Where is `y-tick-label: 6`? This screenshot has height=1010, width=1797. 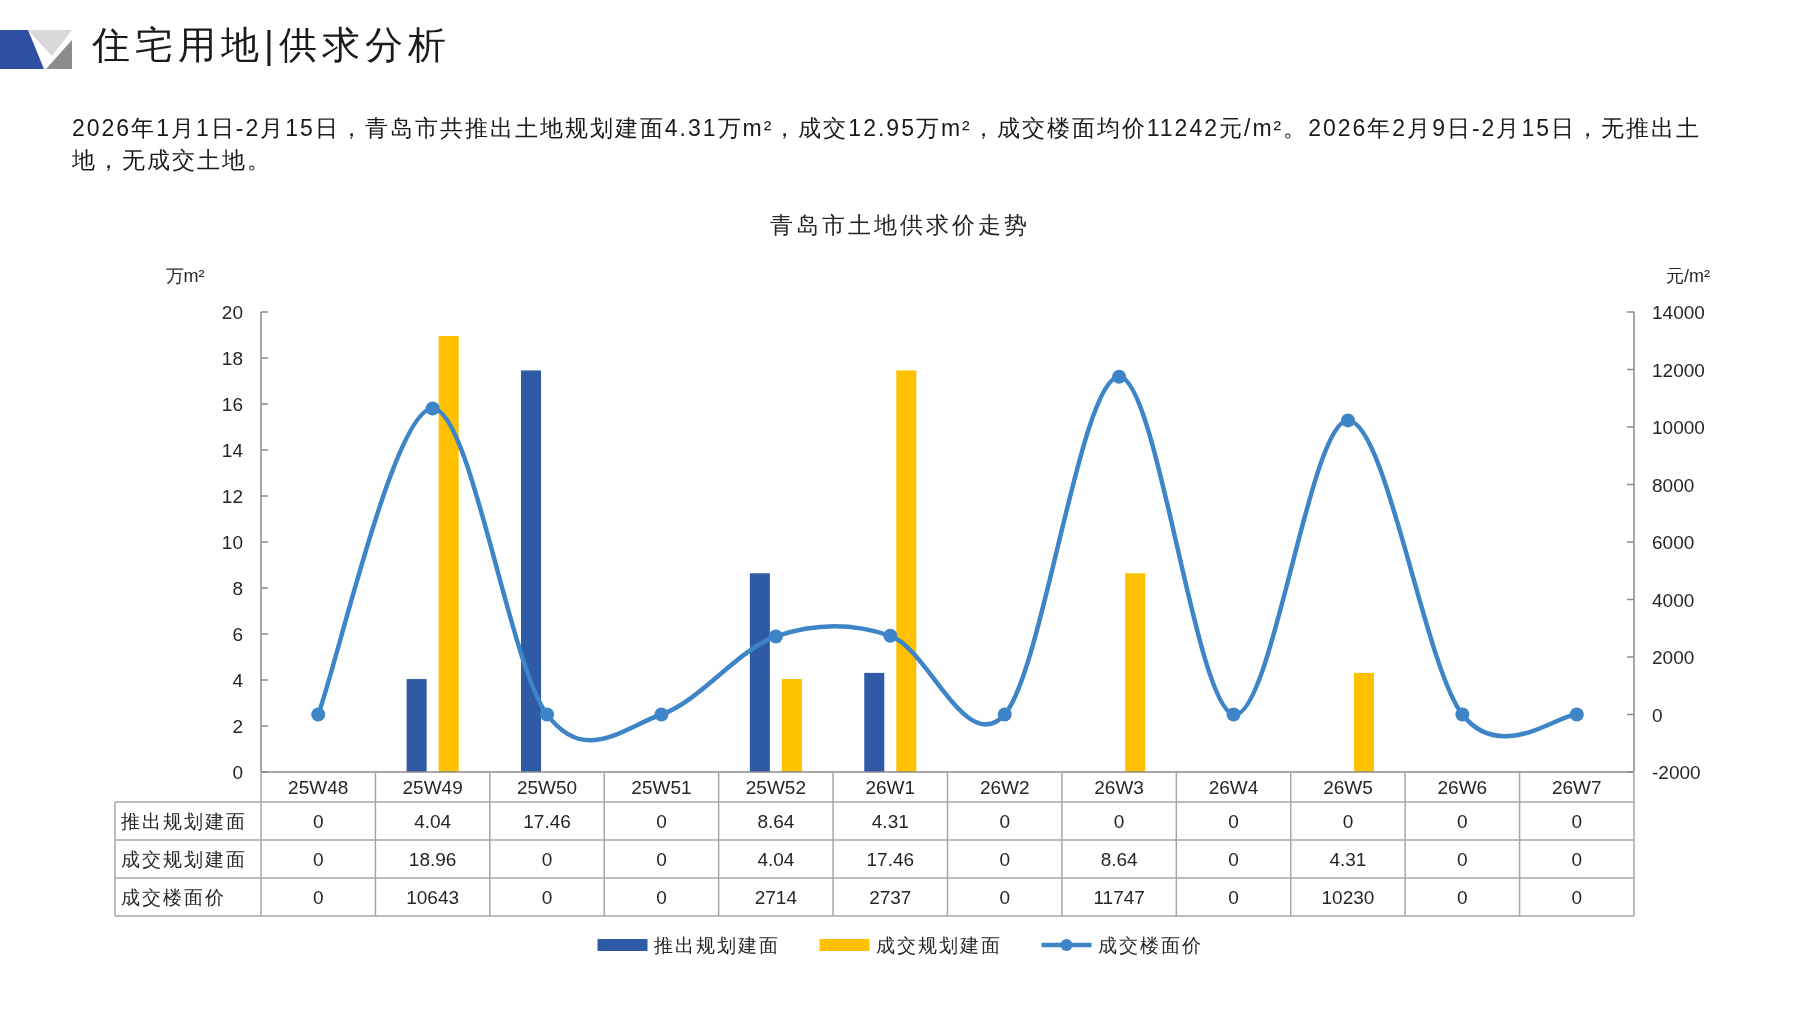
y-tick-label: 6 is located at coordinates (237, 634).